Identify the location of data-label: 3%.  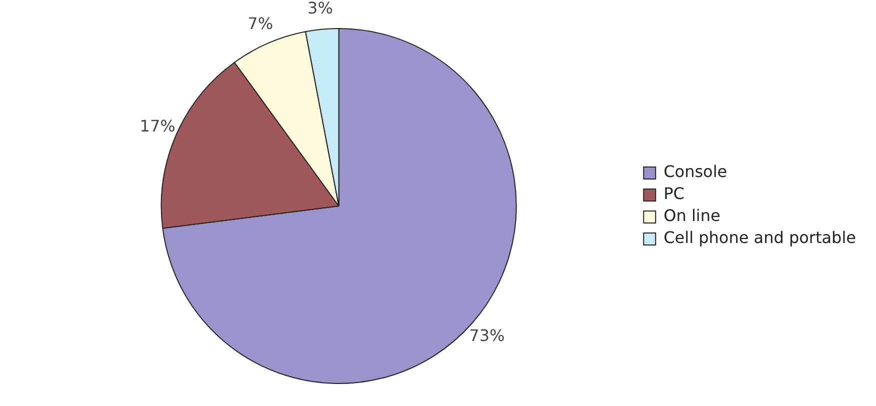
(320, 9).